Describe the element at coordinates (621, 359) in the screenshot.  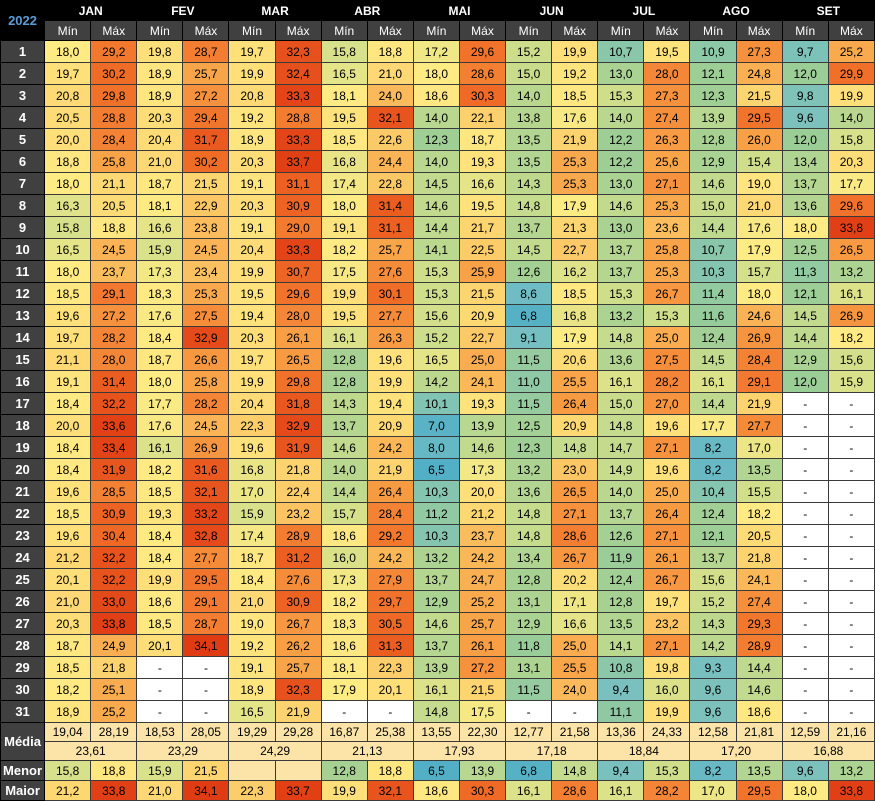
I see `temp-cell: 13,6` at that location.